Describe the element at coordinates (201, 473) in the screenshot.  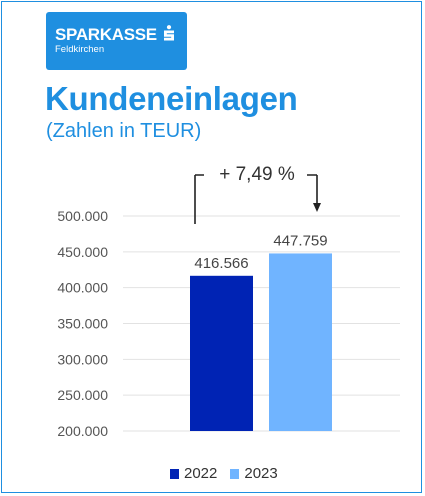
I see `legend-label-2022: 2022` at that location.